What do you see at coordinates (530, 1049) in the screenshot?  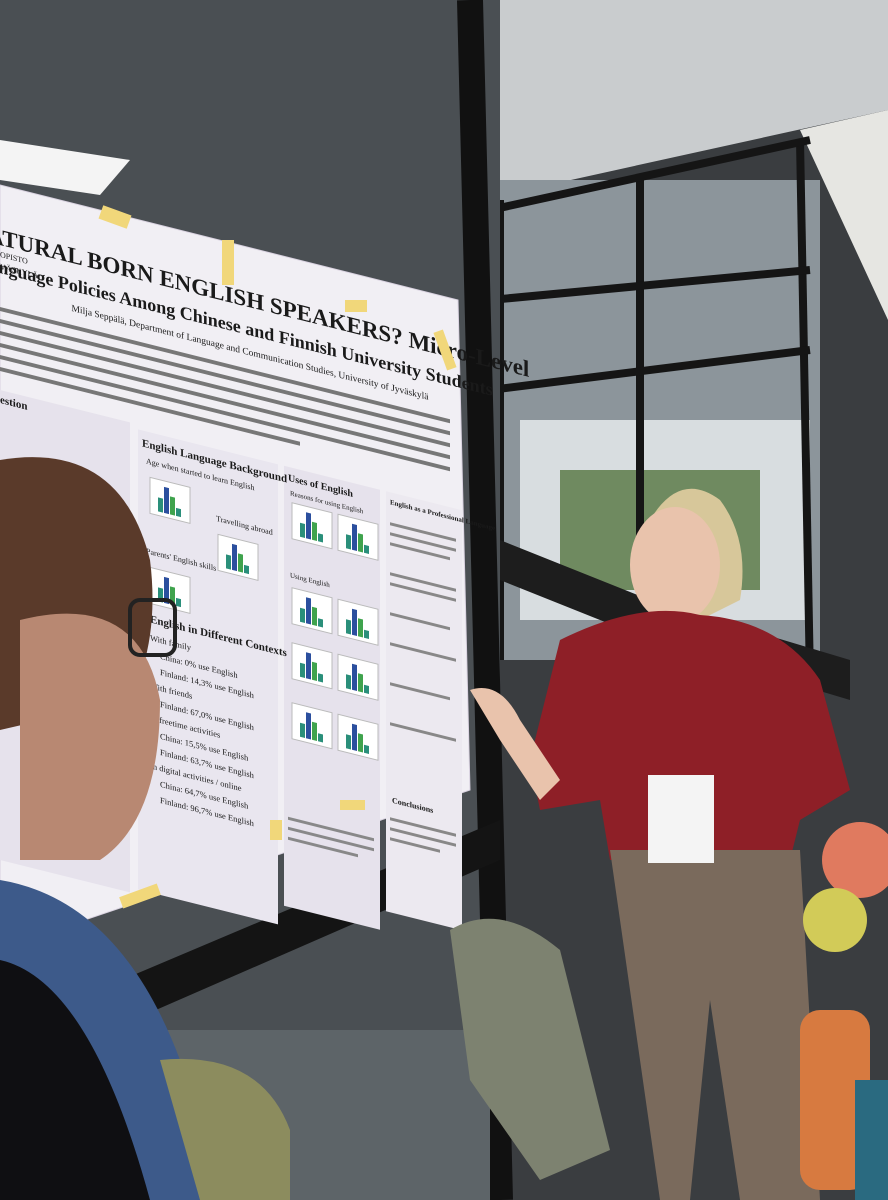 I see `backpack` at bounding box center [530, 1049].